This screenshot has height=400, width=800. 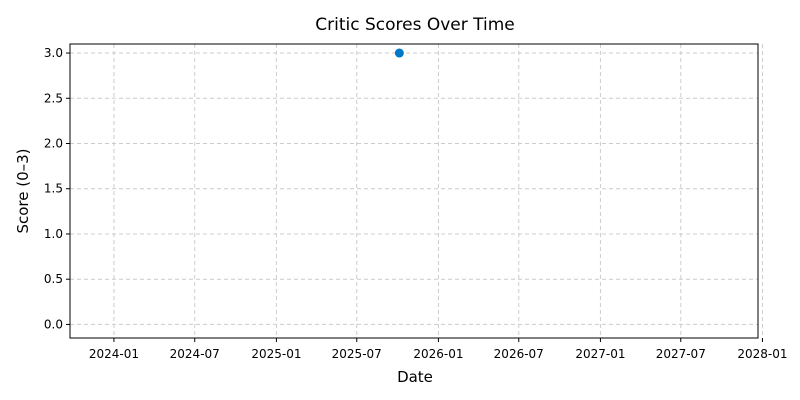 I want to click on chart-title: Critic Scores Over Time, so click(x=415, y=25).